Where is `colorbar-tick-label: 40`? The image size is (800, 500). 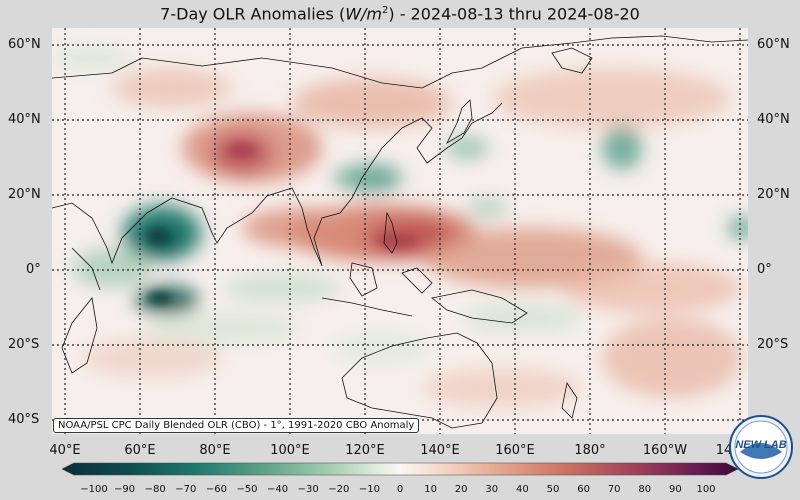
colorbar-tick-label: 40 is located at coordinates (522, 489).